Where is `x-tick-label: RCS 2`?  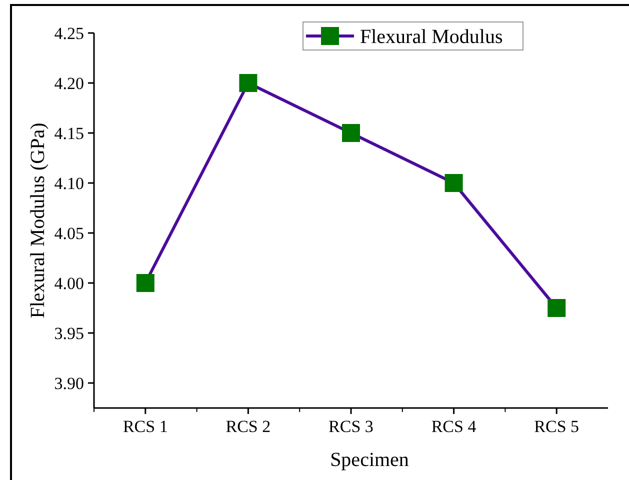
x-tick-label: RCS 2 is located at coordinates (248, 426).